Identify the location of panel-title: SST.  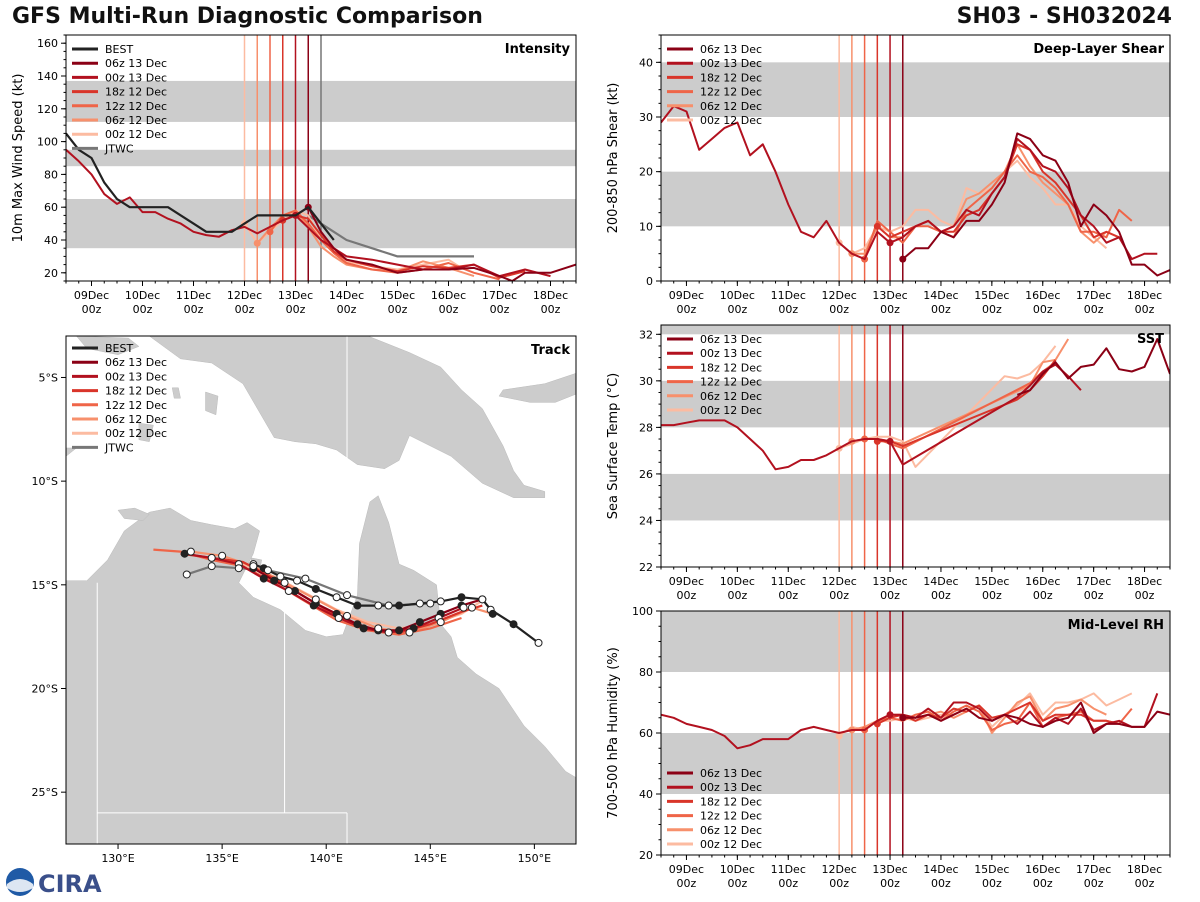
(1150, 339).